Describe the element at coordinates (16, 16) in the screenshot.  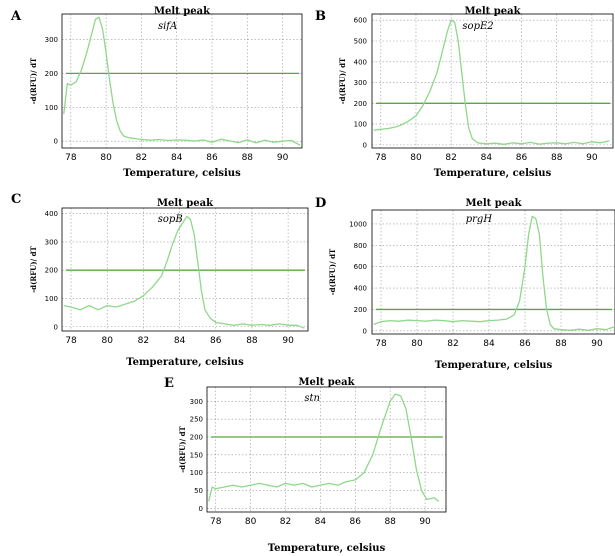
I see `panel-letter-a: A` at that location.